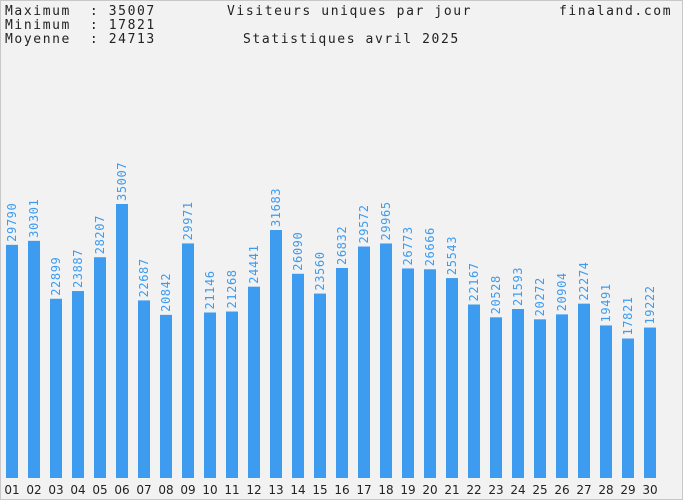  What do you see at coordinates (253, 490) in the screenshot?
I see `x-tick-label-12: 12` at bounding box center [253, 490].